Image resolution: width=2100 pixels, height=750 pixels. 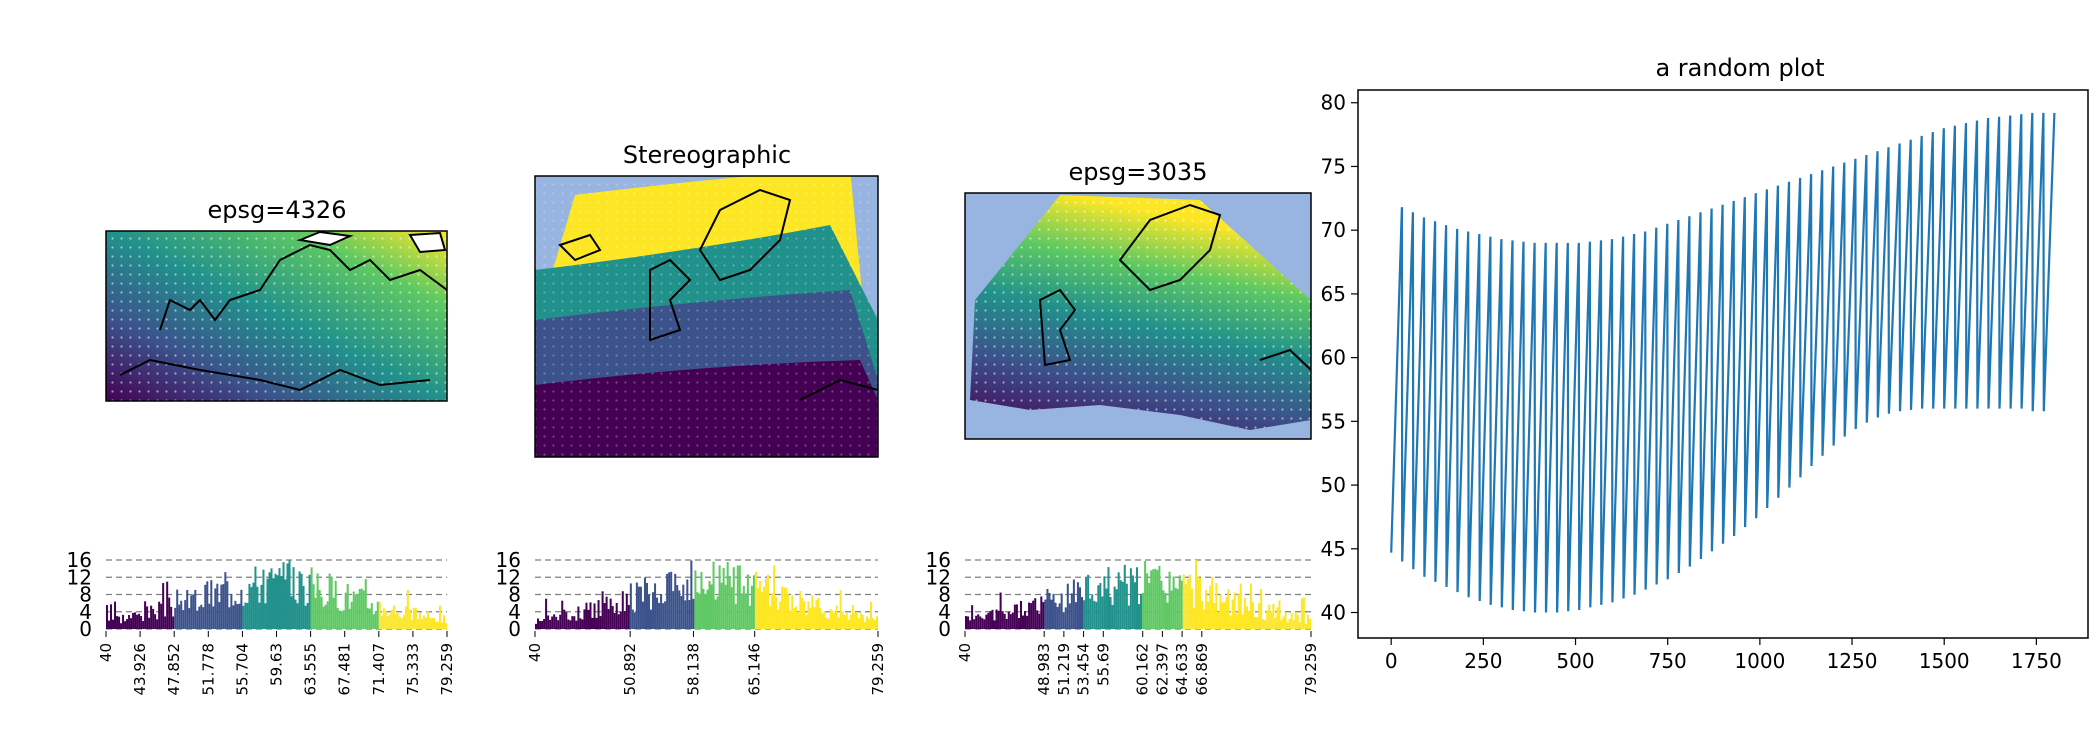 I want to click on y-tick-label: 40, so click(x=1333, y=613).